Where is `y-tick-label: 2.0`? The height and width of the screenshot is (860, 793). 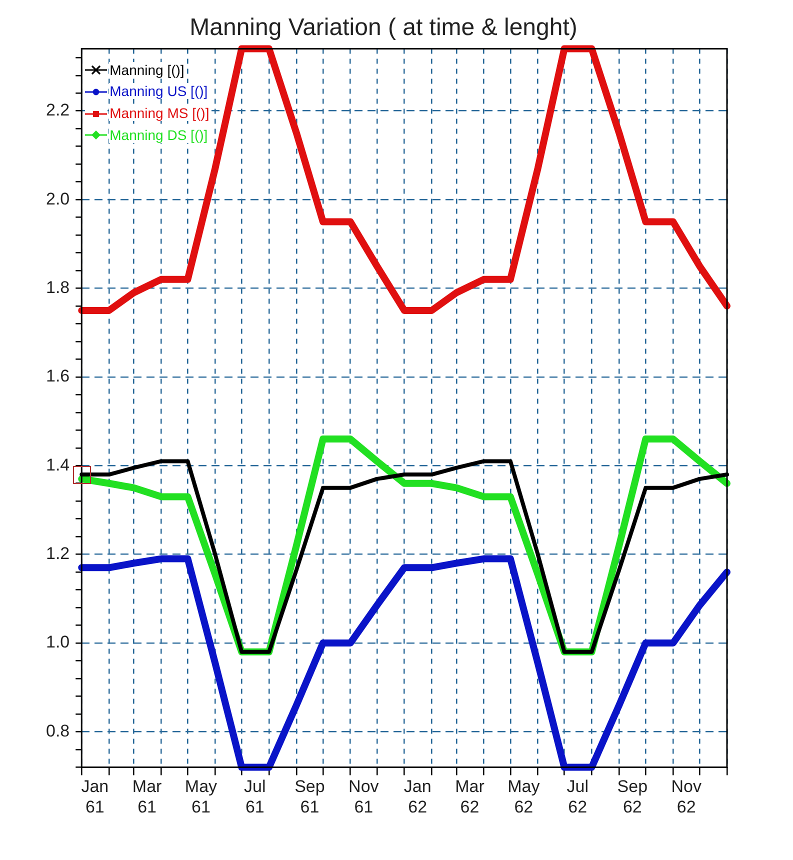
y-tick-label: 2.0 is located at coordinates (58, 198).